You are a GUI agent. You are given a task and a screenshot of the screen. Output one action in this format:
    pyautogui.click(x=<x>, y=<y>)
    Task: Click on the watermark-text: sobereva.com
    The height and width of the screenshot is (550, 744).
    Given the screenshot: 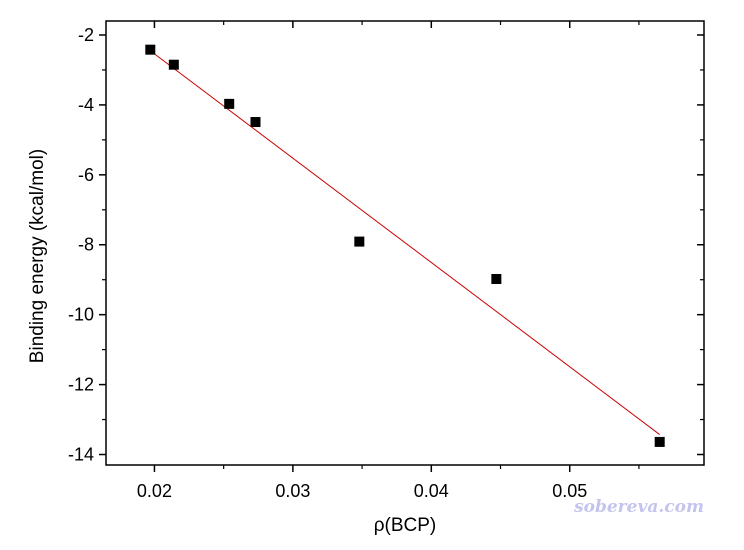 What is the action you would take?
    pyautogui.click(x=638, y=507)
    